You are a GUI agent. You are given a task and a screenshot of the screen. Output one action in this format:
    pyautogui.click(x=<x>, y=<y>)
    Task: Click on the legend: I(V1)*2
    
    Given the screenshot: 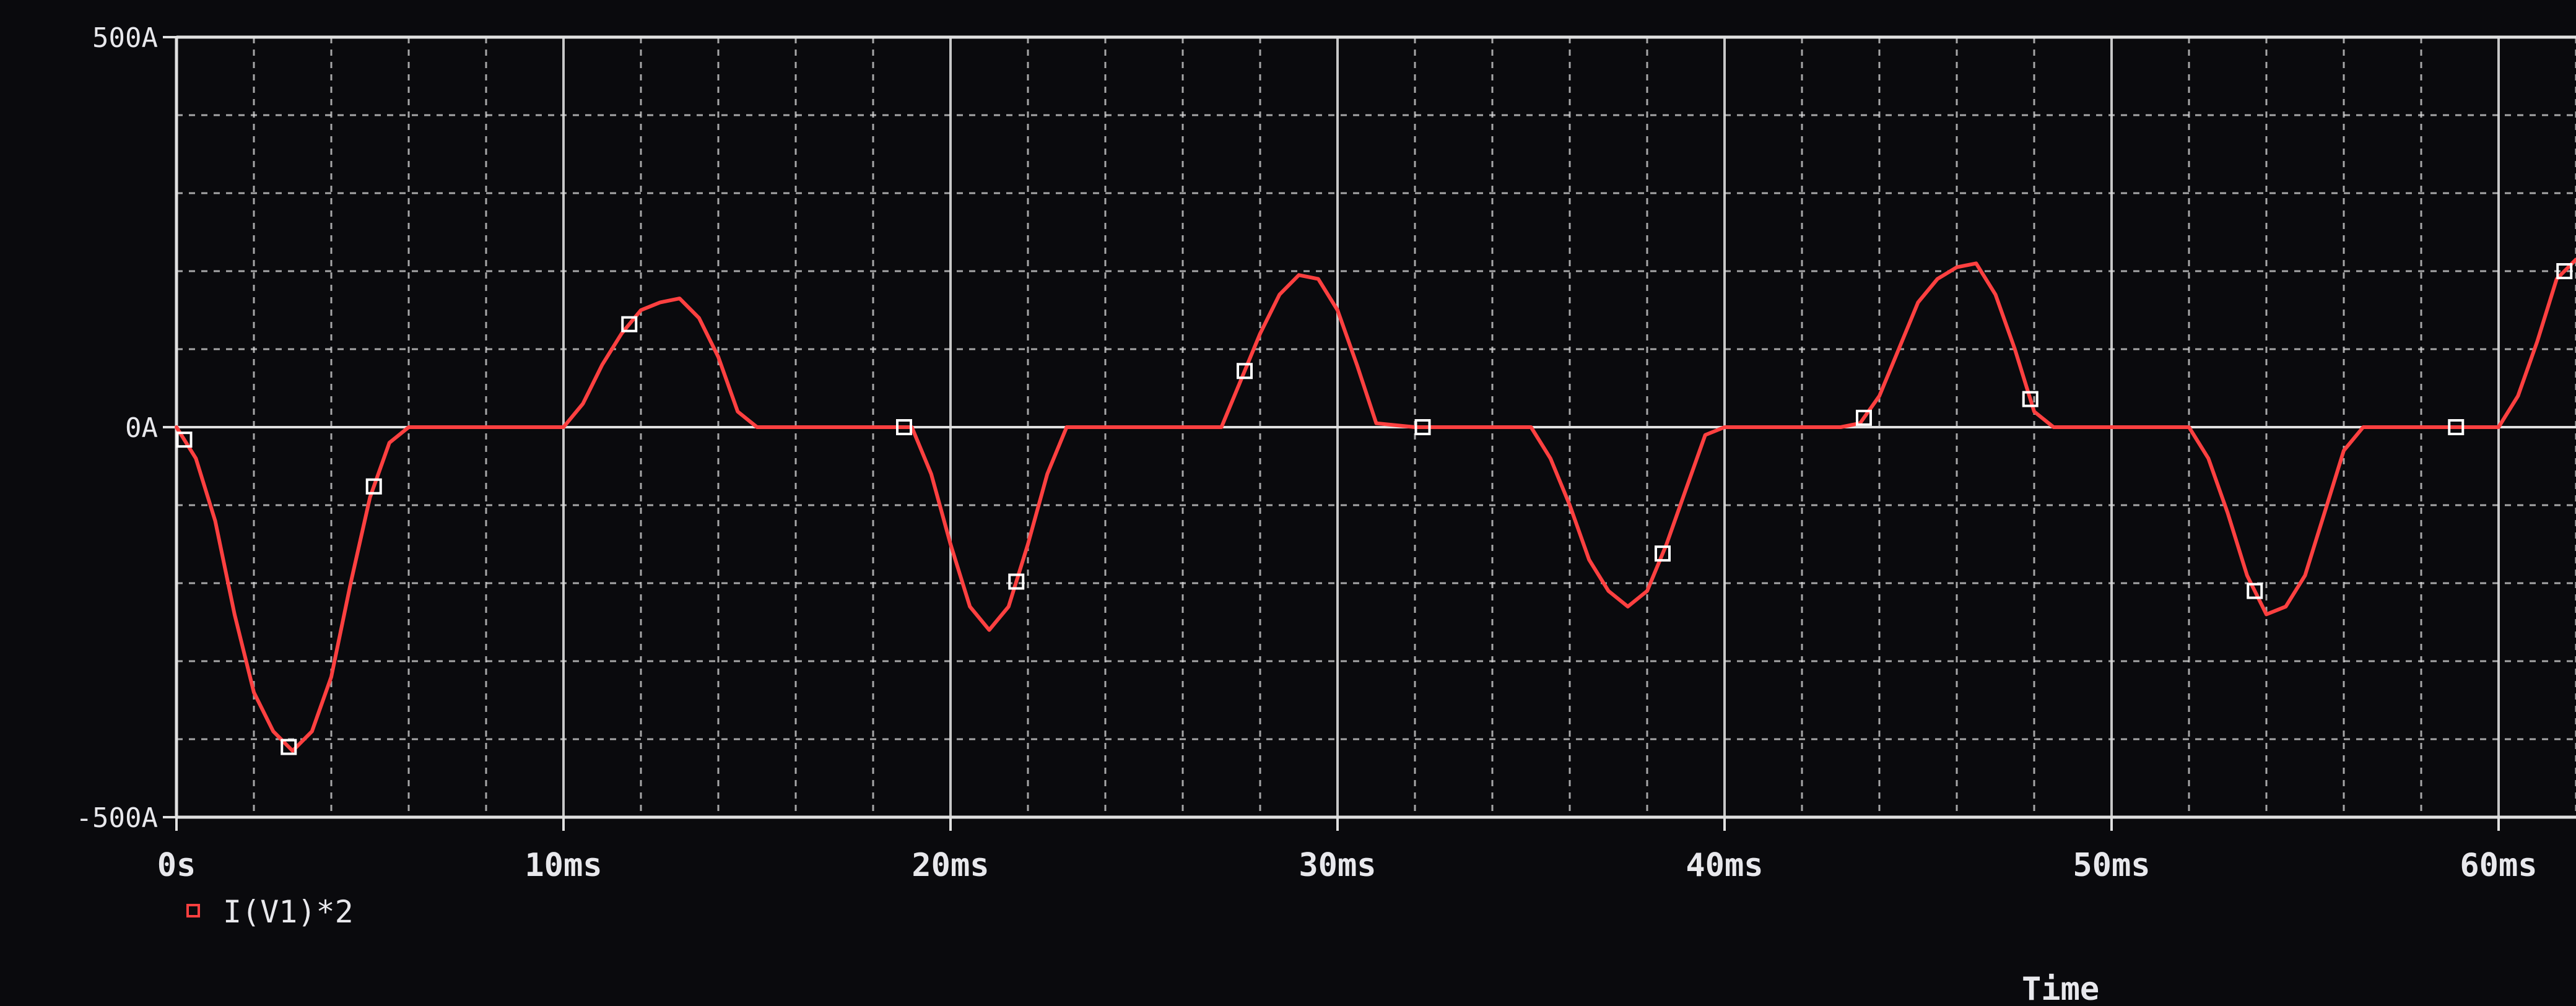 What is the action you would take?
    pyautogui.click(x=270, y=912)
    